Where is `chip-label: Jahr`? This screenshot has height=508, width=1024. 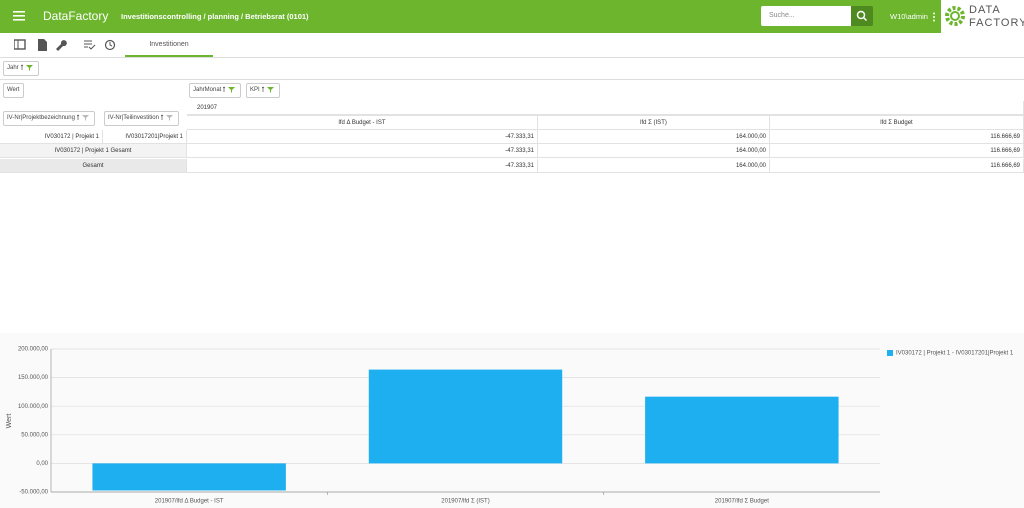
chip-label: Jahr is located at coordinates (13, 68).